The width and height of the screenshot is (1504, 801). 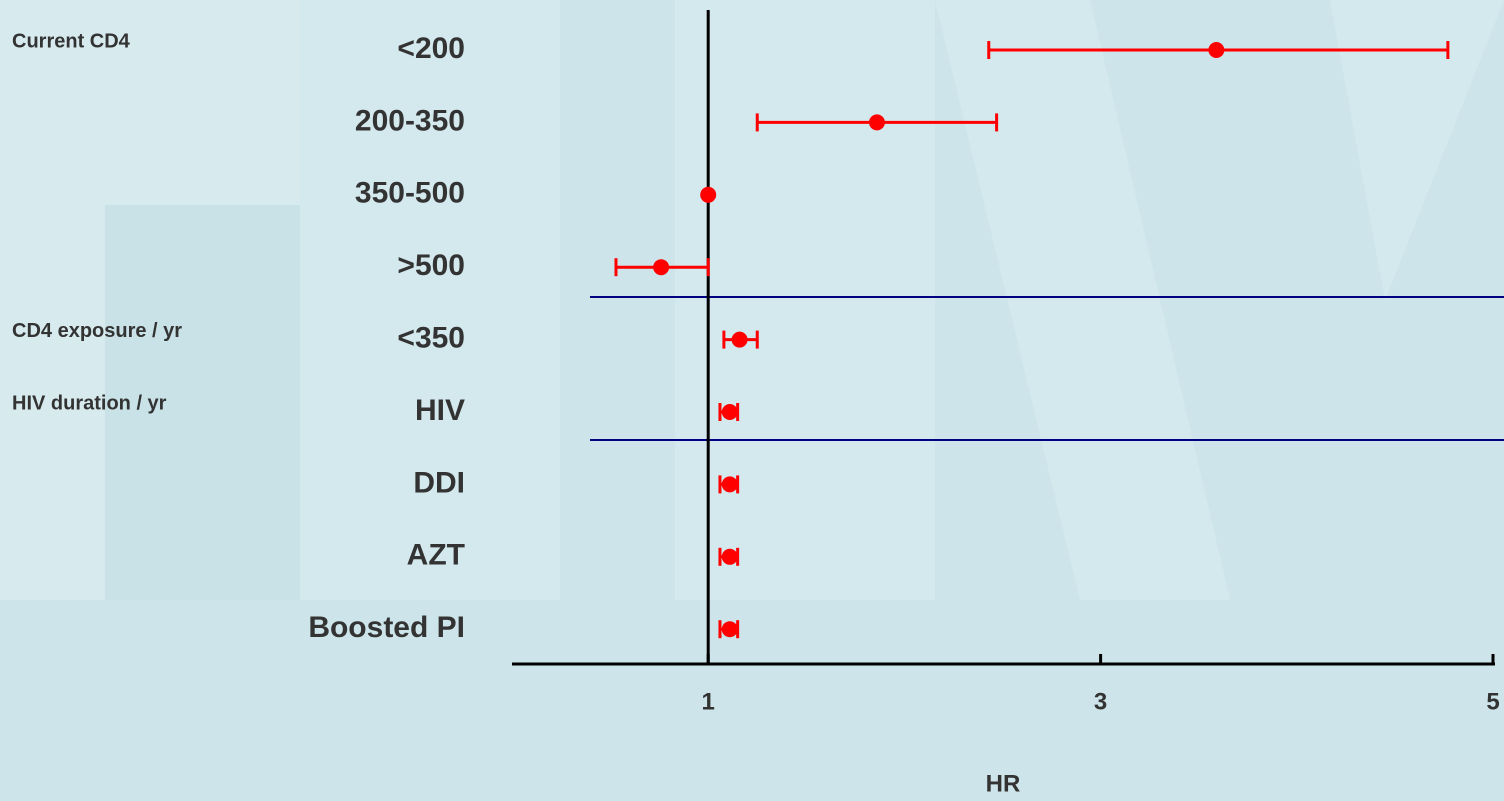 I want to click on row-label: 200-350, so click(x=410, y=120).